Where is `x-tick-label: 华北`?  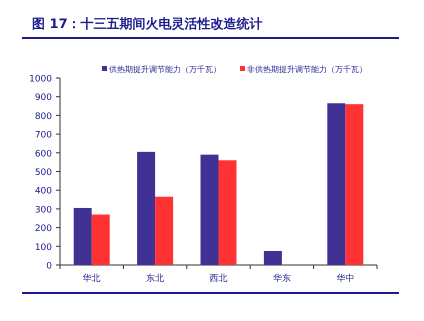
x-tick-label: 华北 is located at coordinates (91, 278).